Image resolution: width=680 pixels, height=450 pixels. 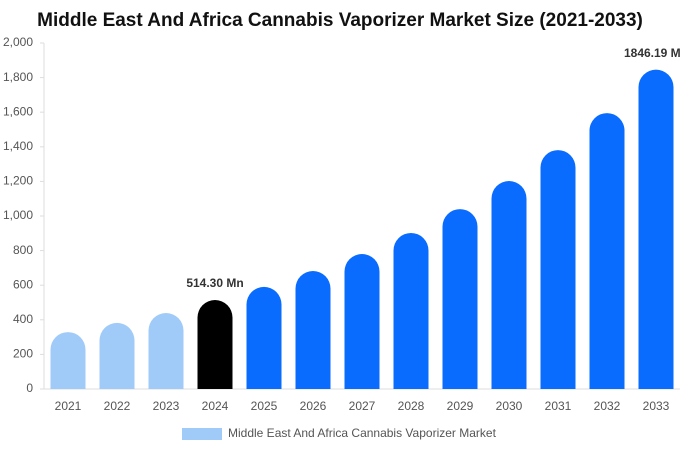 What do you see at coordinates (313, 406) in the screenshot?
I see `x-tick-label: 2026` at bounding box center [313, 406].